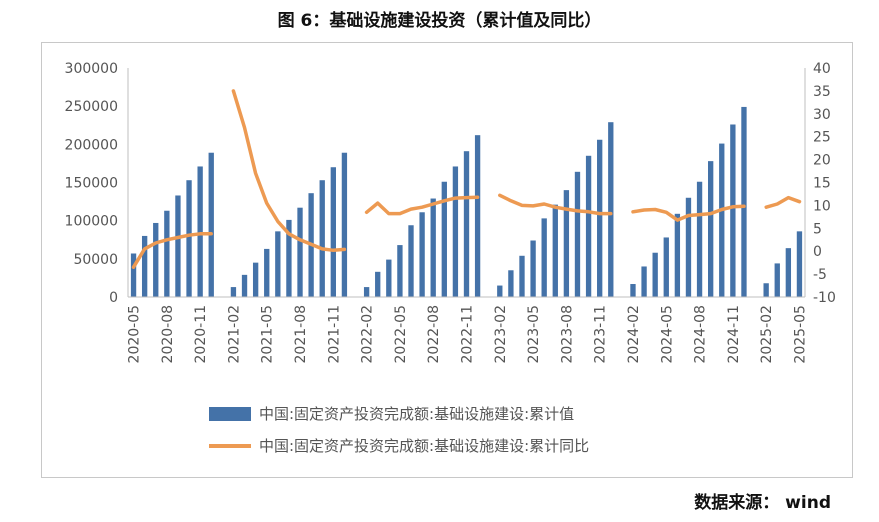  Describe the element at coordinates (567, 334) in the screenshot. I see `x-tick-label: 2023-08` at that location.